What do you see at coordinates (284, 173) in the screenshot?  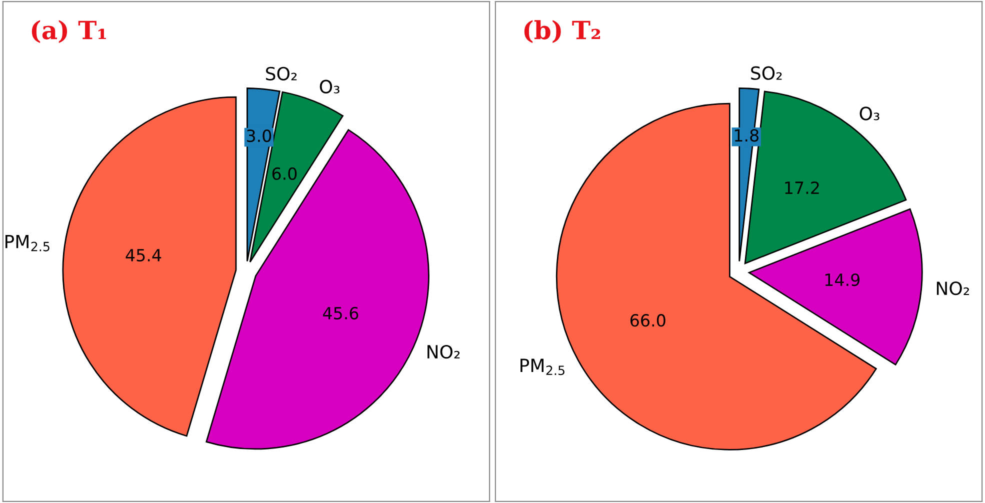 I see `data-label: 6.0` at bounding box center [284, 173].